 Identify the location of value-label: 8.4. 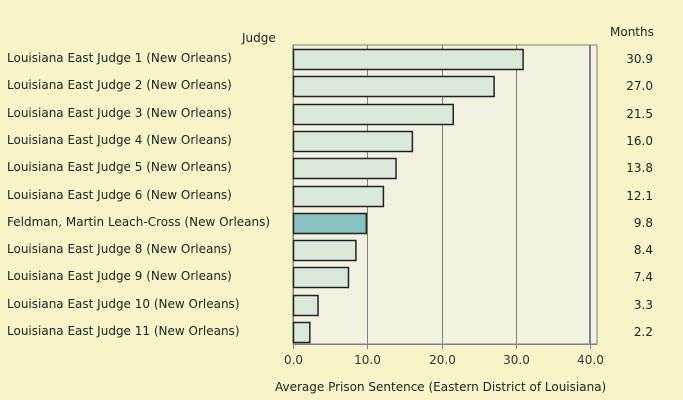
(643, 250).